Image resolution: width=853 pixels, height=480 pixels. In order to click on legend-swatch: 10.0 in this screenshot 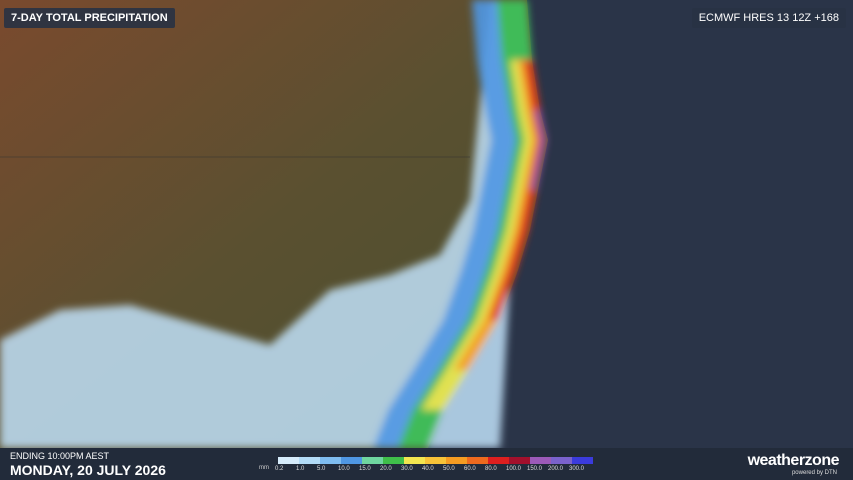, I will do `click(350, 464)`.